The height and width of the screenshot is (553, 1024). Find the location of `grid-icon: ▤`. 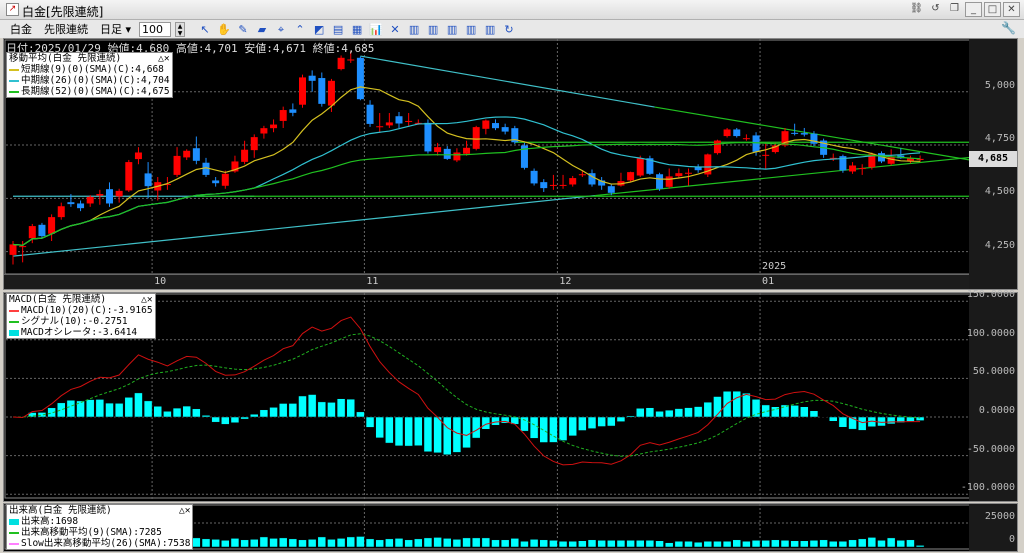

grid-icon: ▤ is located at coordinates (338, 29).